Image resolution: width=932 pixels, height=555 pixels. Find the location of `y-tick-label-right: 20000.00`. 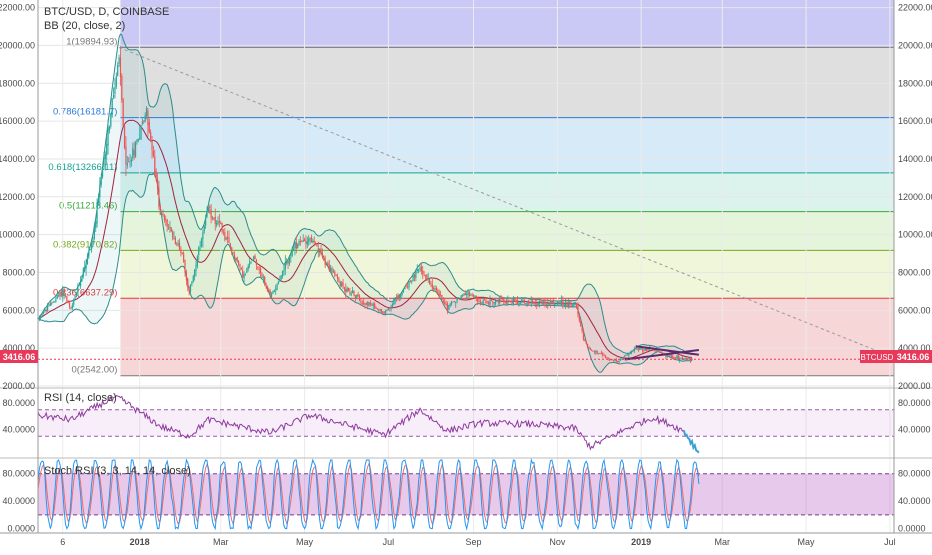

y-tick-label-right: 20000.00 is located at coordinates (915, 45).